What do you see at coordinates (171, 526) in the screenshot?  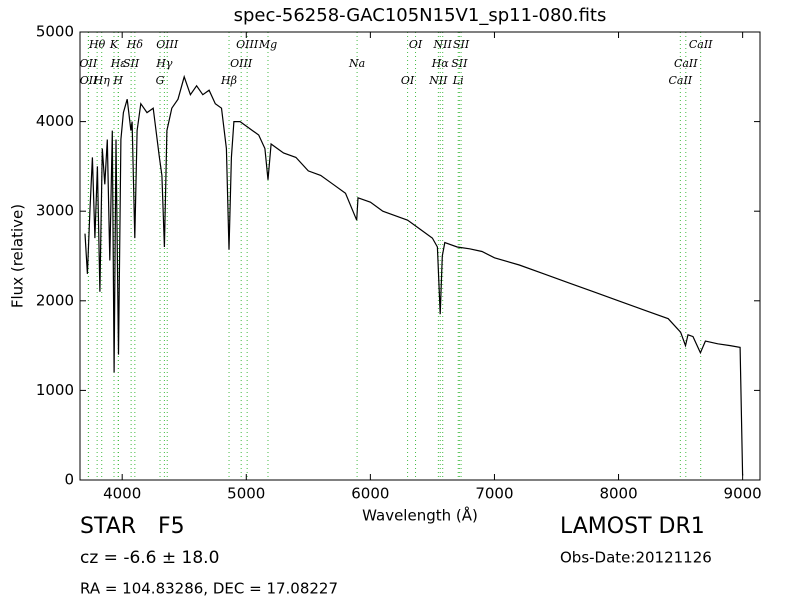 I see `object-subclass: F5` at bounding box center [171, 526].